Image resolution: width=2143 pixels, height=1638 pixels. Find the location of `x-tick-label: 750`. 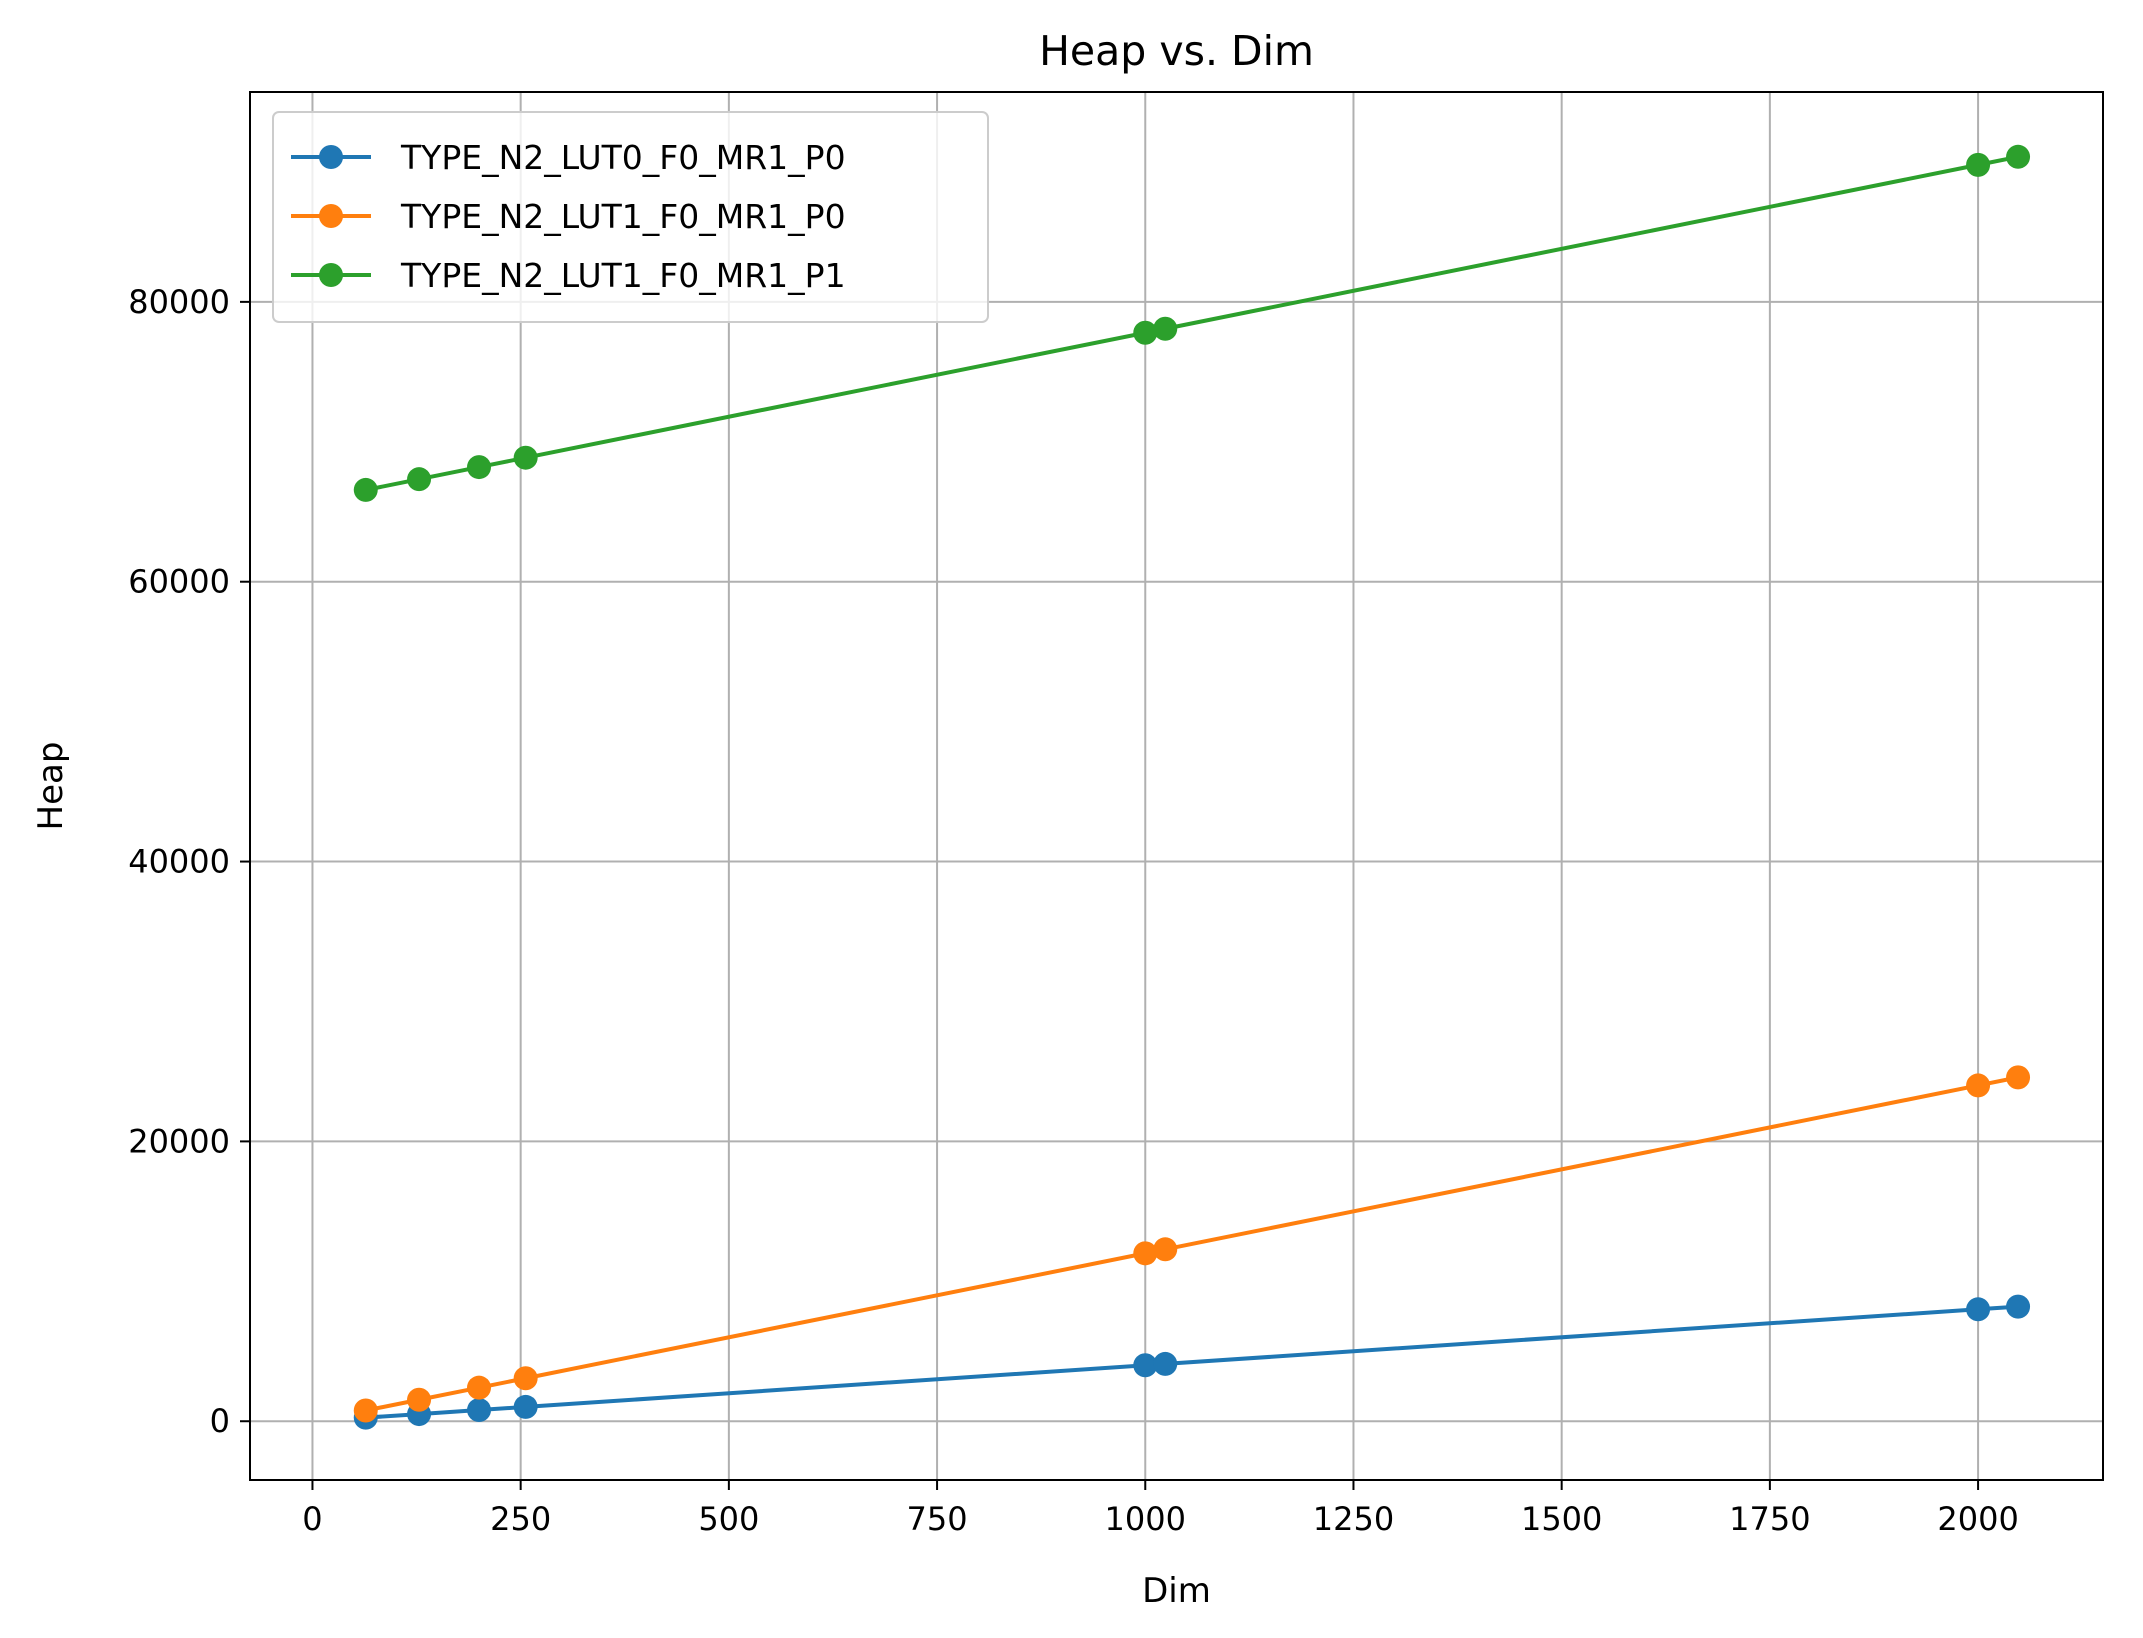

x-tick-label: 750 is located at coordinates (937, 1519).